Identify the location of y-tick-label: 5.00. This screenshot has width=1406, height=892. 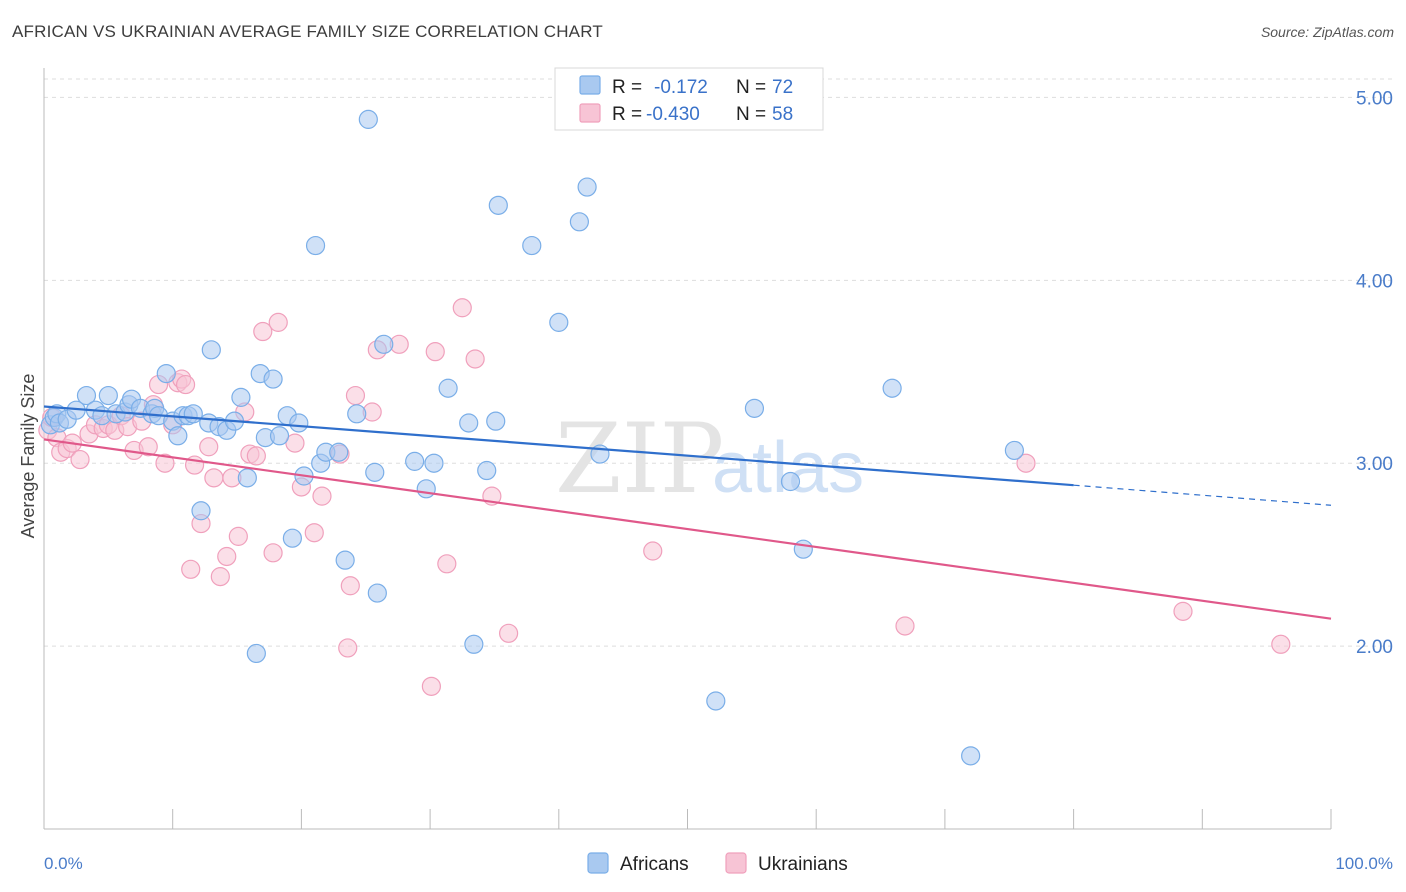
(1374, 98).